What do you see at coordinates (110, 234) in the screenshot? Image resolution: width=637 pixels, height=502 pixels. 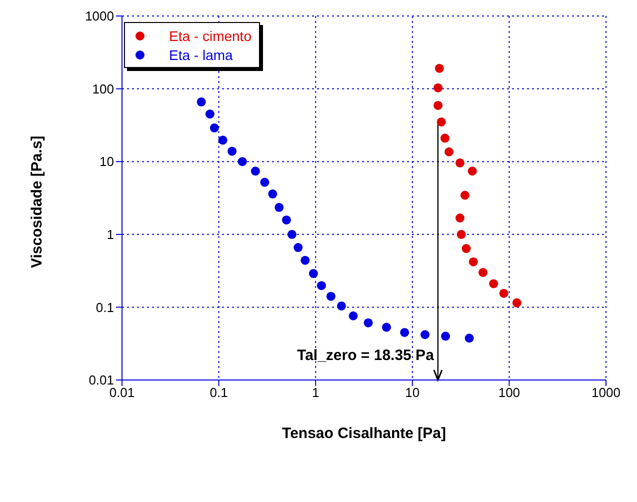 I see `y-tick-label: 1` at bounding box center [110, 234].